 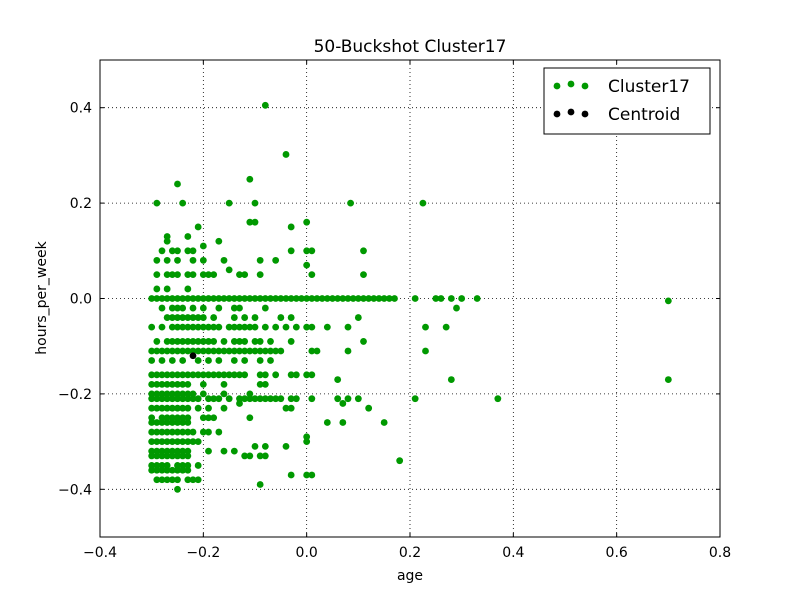 What do you see at coordinates (627, 101) in the screenshot?
I see `legend-box` at bounding box center [627, 101].